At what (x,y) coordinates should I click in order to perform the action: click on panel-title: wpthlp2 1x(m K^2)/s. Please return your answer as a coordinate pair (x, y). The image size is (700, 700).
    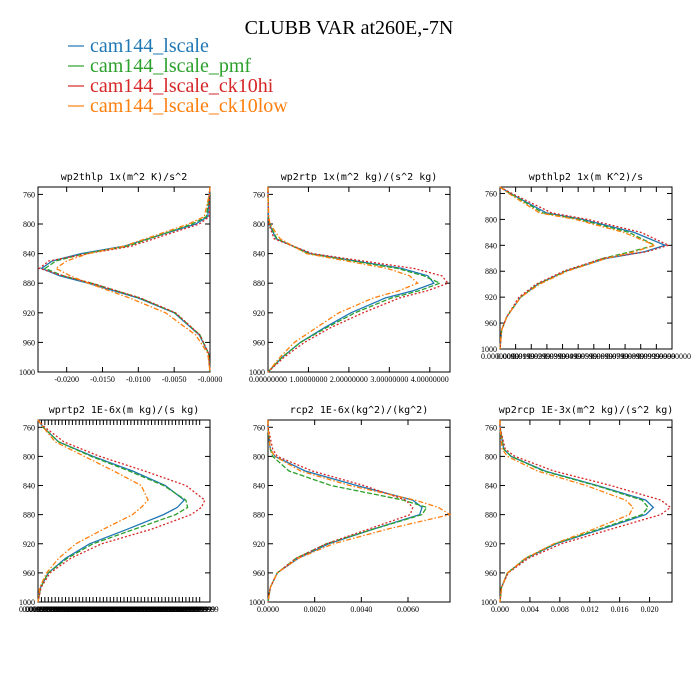
    Looking at the image, I should click on (586, 177).